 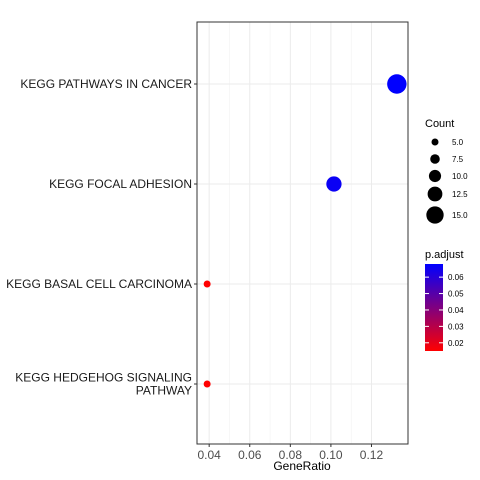 What do you see at coordinates (120, 184) in the screenshot?
I see `y-category-label: KEGG FOCAL ADHESION` at bounding box center [120, 184].